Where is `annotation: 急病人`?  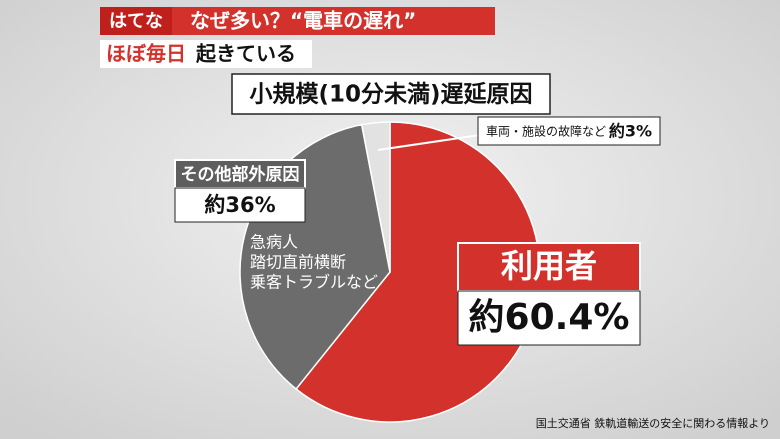 annotation: 急病人 is located at coordinates (274, 242).